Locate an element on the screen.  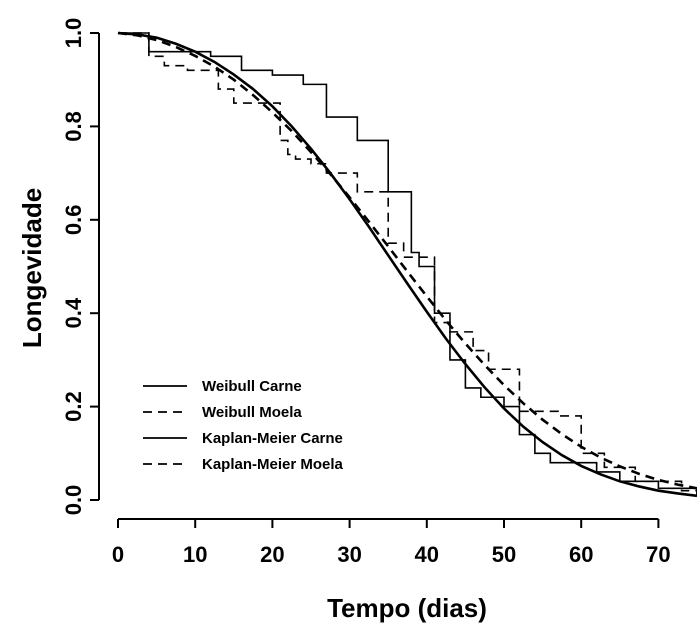
legend-label: Kaplan-Meier Moela is located at coordinates (273, 464).